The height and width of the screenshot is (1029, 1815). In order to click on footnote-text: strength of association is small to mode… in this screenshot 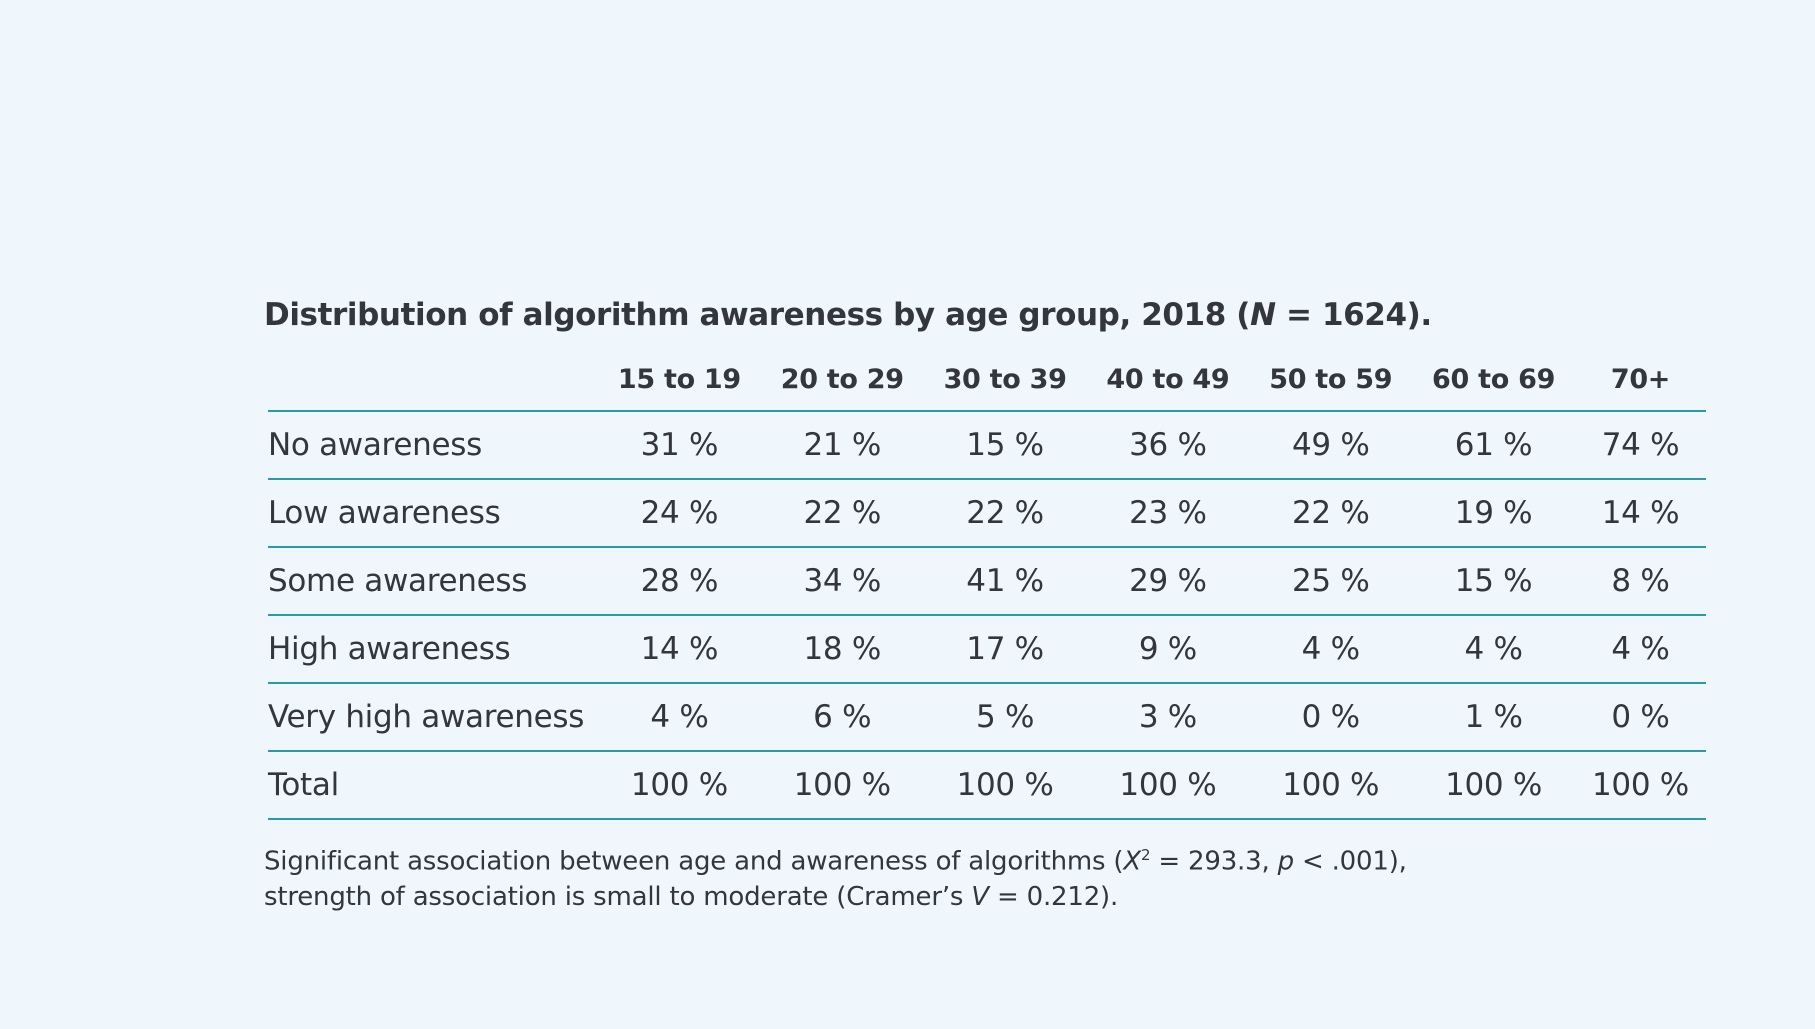, I will do `click(618, 896)`.